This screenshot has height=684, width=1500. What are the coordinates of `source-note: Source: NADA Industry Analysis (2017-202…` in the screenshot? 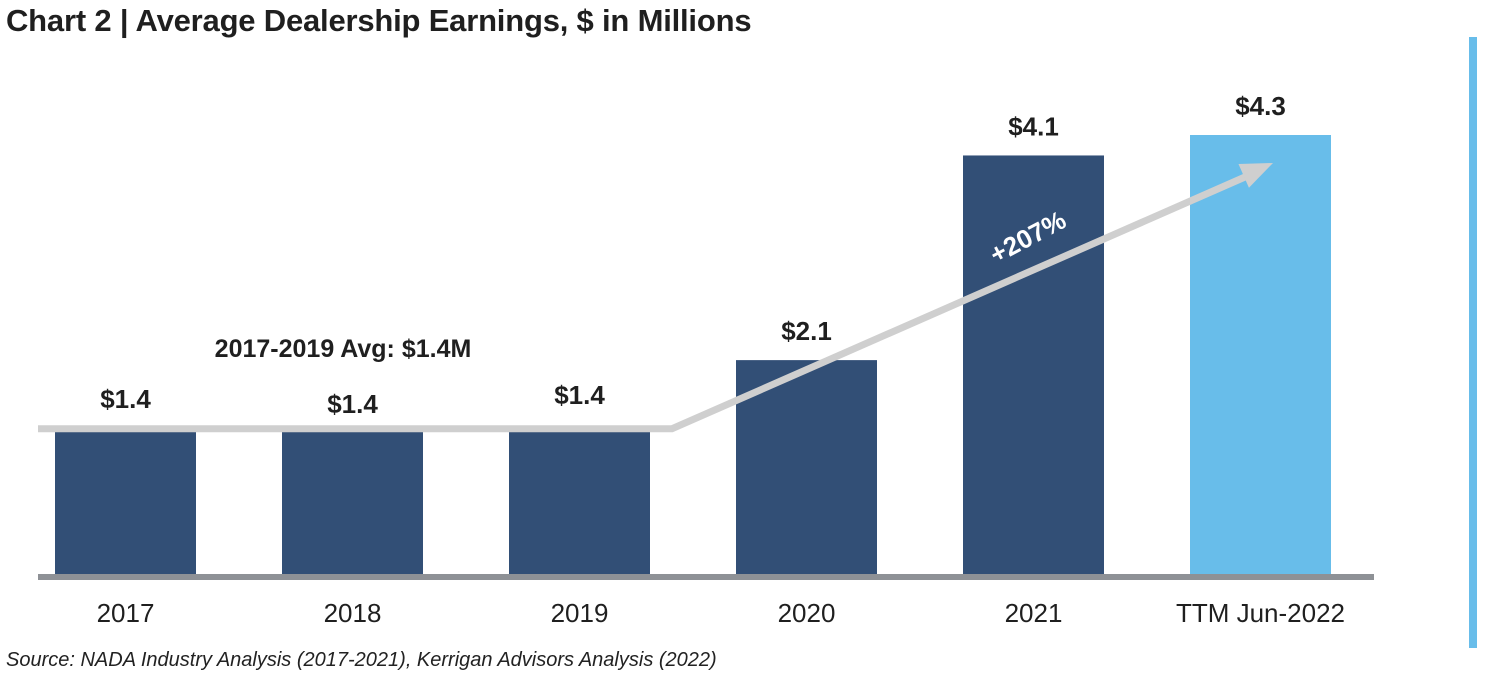 It's located at (361, 660).